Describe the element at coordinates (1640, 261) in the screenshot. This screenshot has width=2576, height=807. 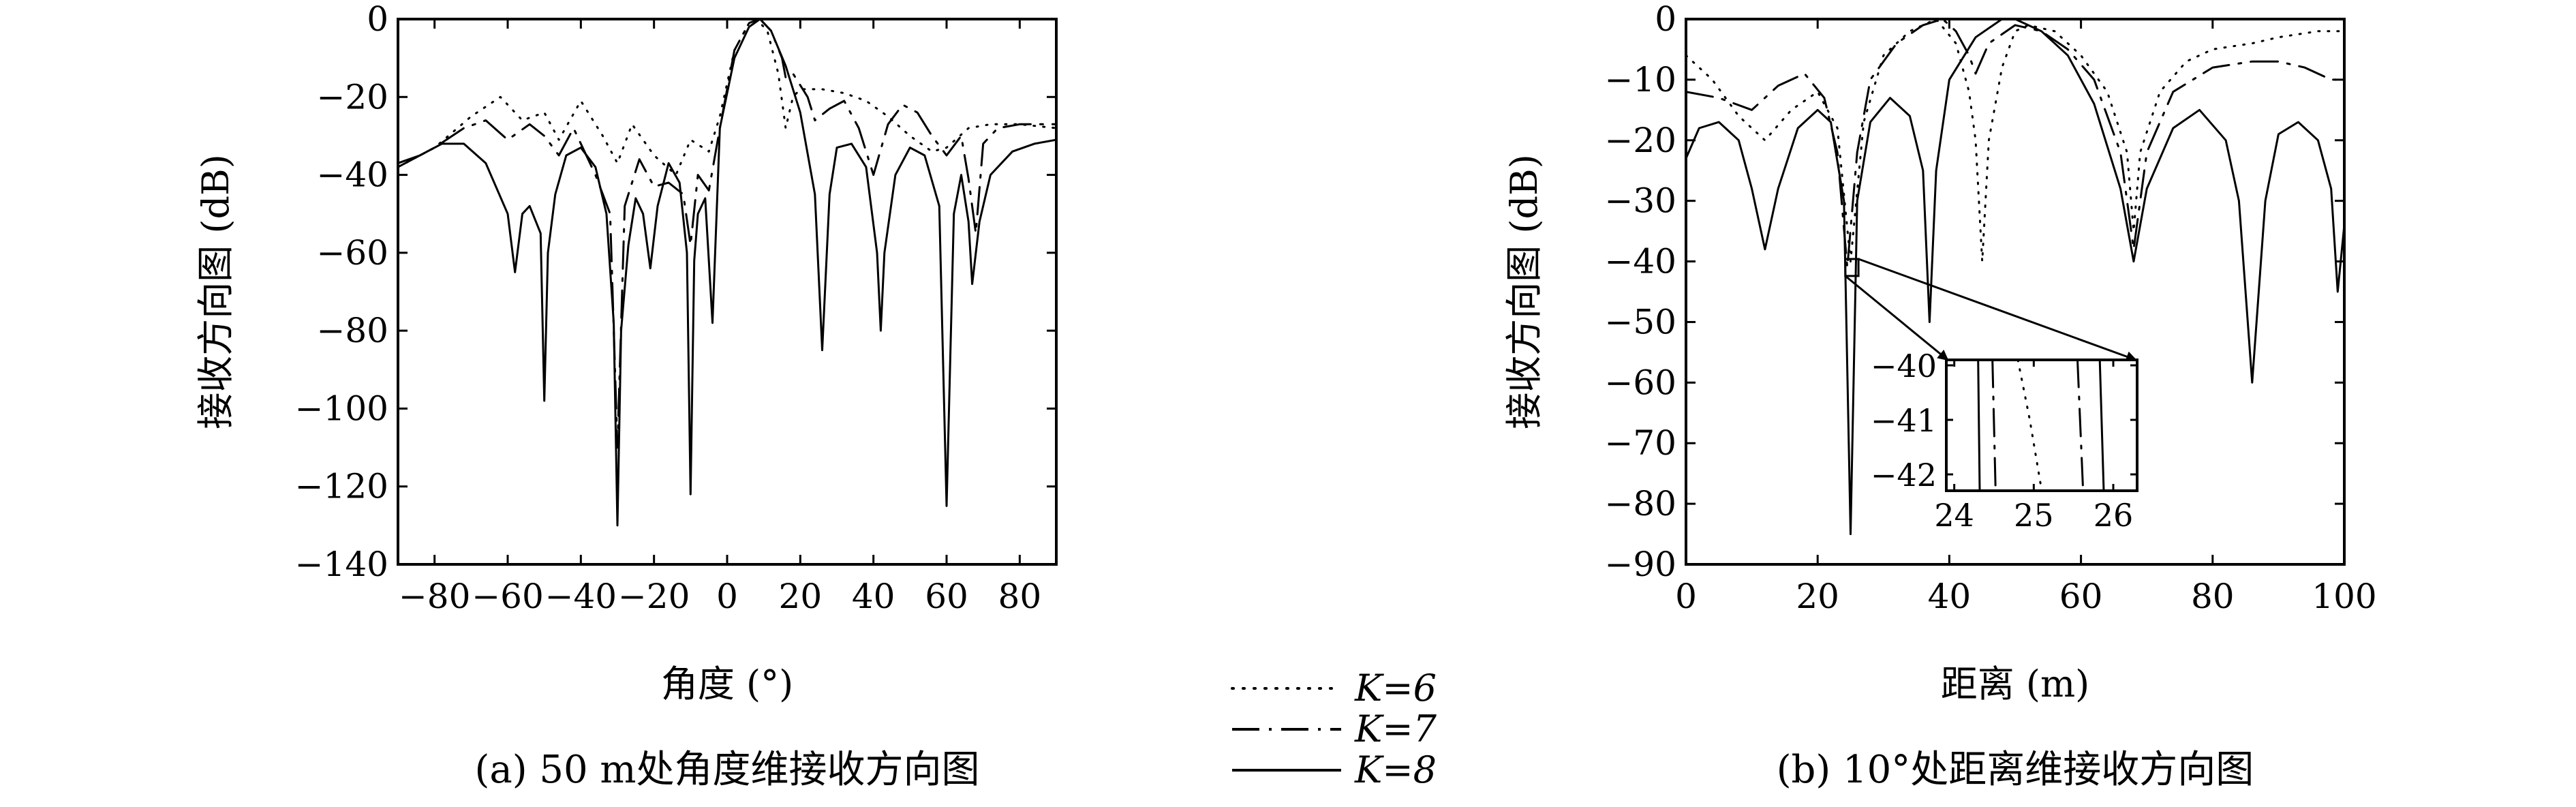
I see `chart-b-ytick-label: −40` at that location.